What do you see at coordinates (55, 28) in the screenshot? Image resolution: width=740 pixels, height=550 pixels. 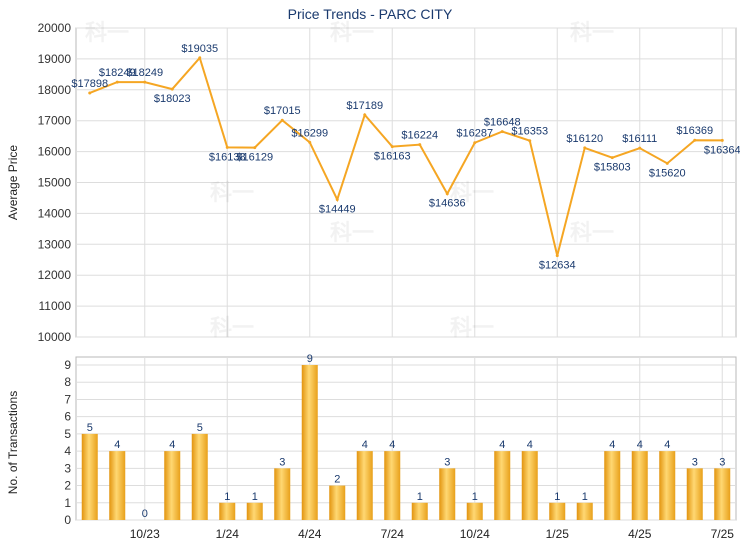 I see `price-y-tick-label: 20000` at bounding box center [55, 28].